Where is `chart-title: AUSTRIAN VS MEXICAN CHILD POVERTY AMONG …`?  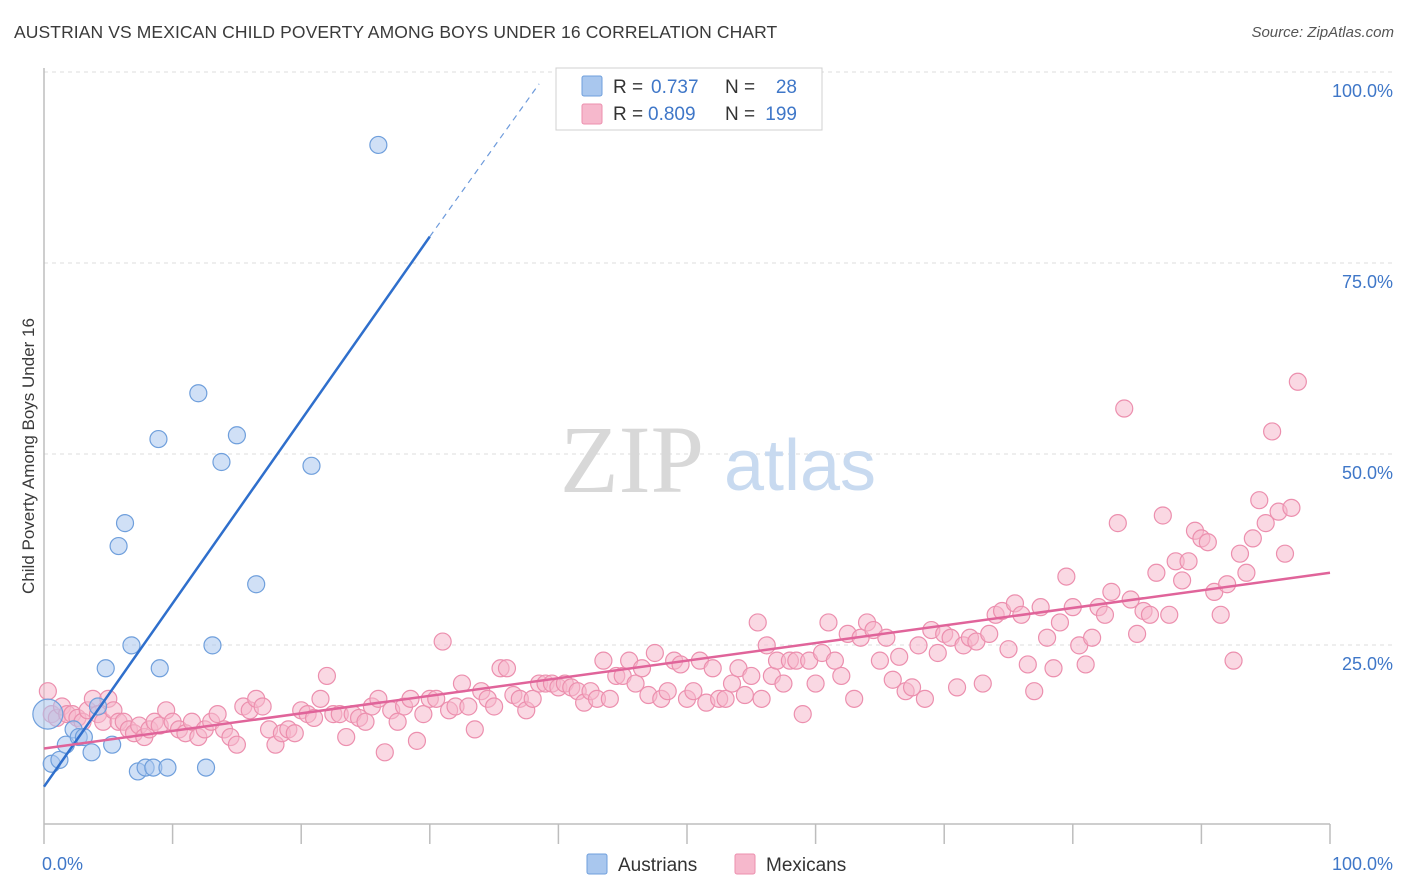
chart-title: AUSTRIAN VS MEXICAN CHILD POVERTY AMONG … is located at coordinates (396, 32).